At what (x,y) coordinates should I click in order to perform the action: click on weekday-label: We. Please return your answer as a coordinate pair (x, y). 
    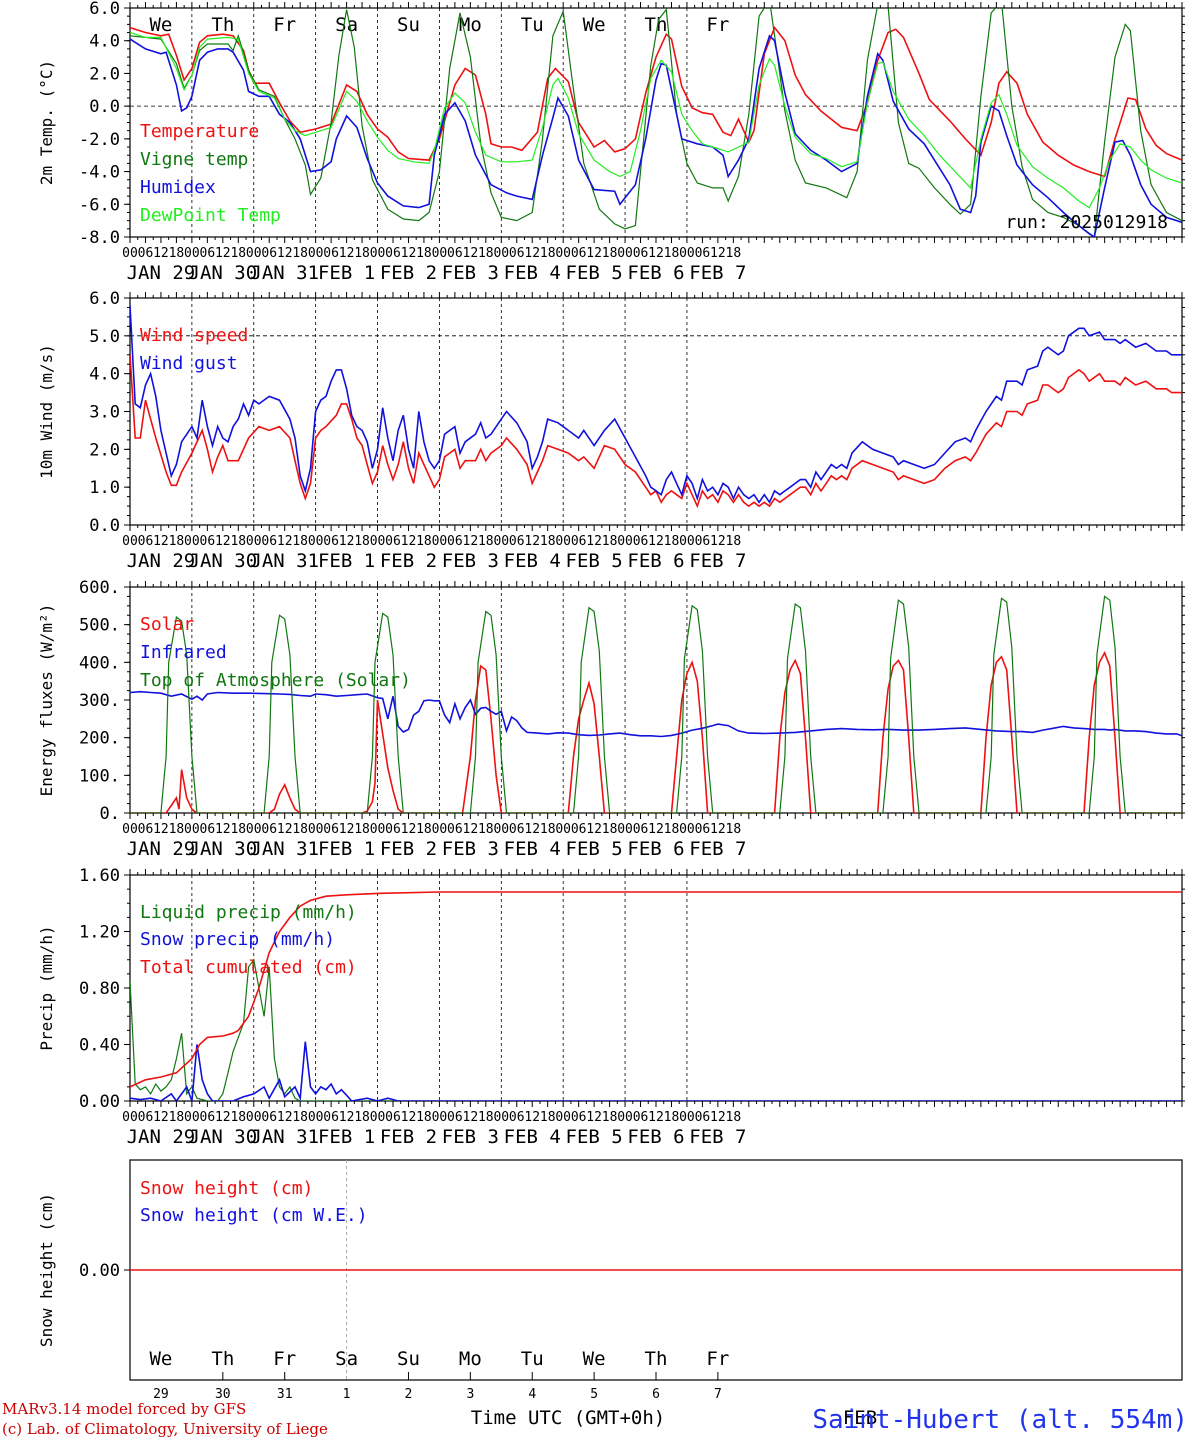
    Looking at the image, I should click on (160, 1359).